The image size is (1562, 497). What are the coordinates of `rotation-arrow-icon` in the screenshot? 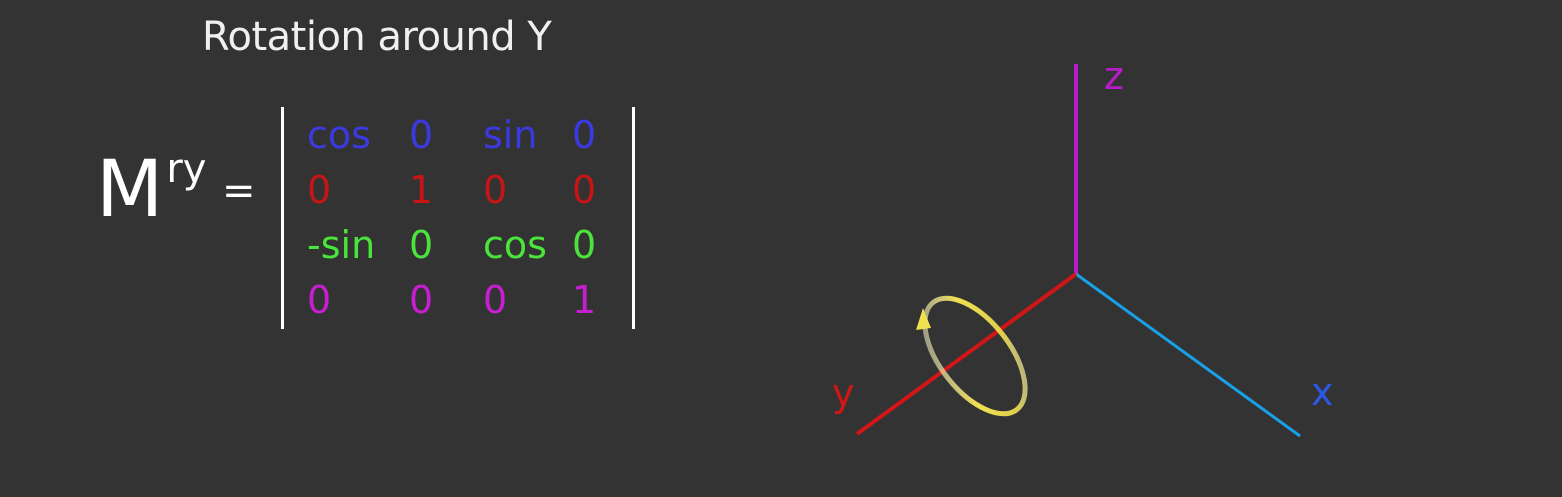 It's located at (923, 319).